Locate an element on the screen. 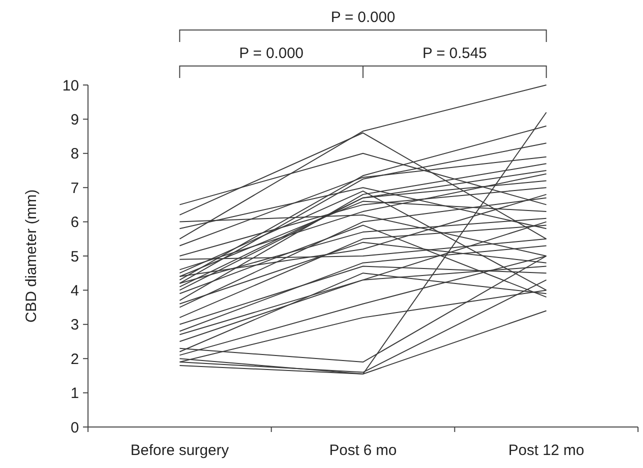 Image resolution: width=643 pixels, height=468 pixels. text: P = 0.545 is located at coordinates (454, 53).